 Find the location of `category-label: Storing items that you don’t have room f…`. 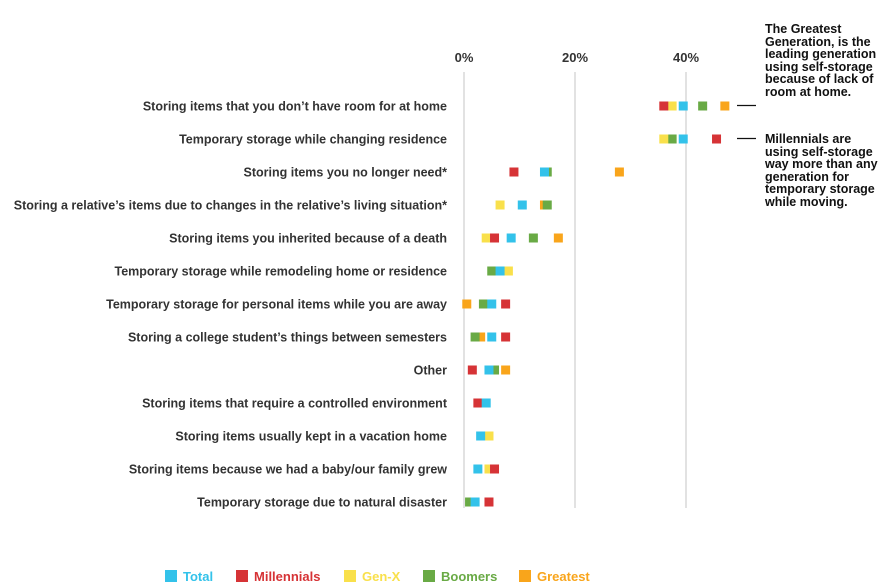

category-label: Storing items that you don’t have room f… is located at coordinates (295, 107).